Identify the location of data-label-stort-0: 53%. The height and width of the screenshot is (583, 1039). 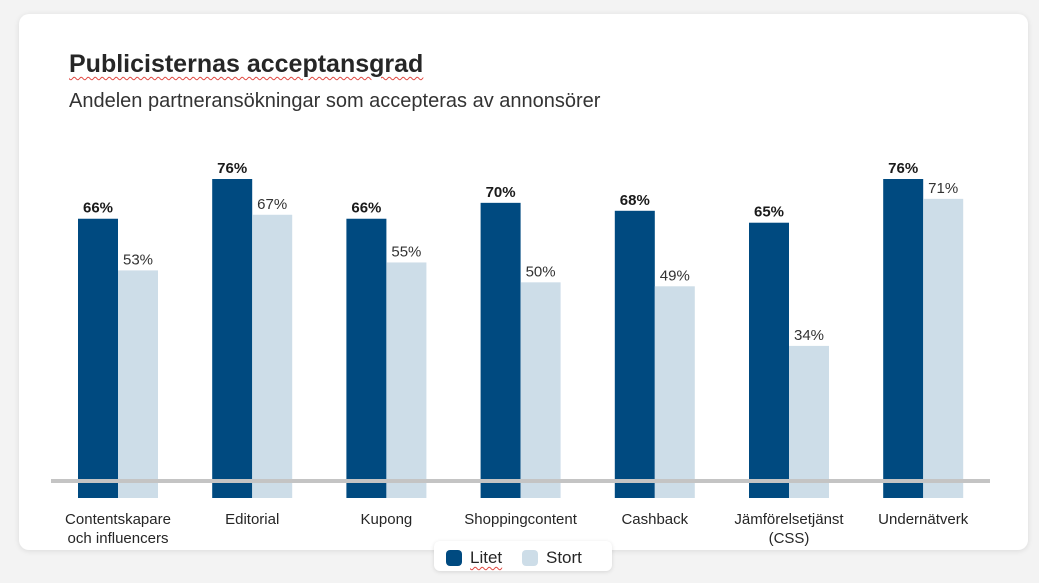
(138, 259).